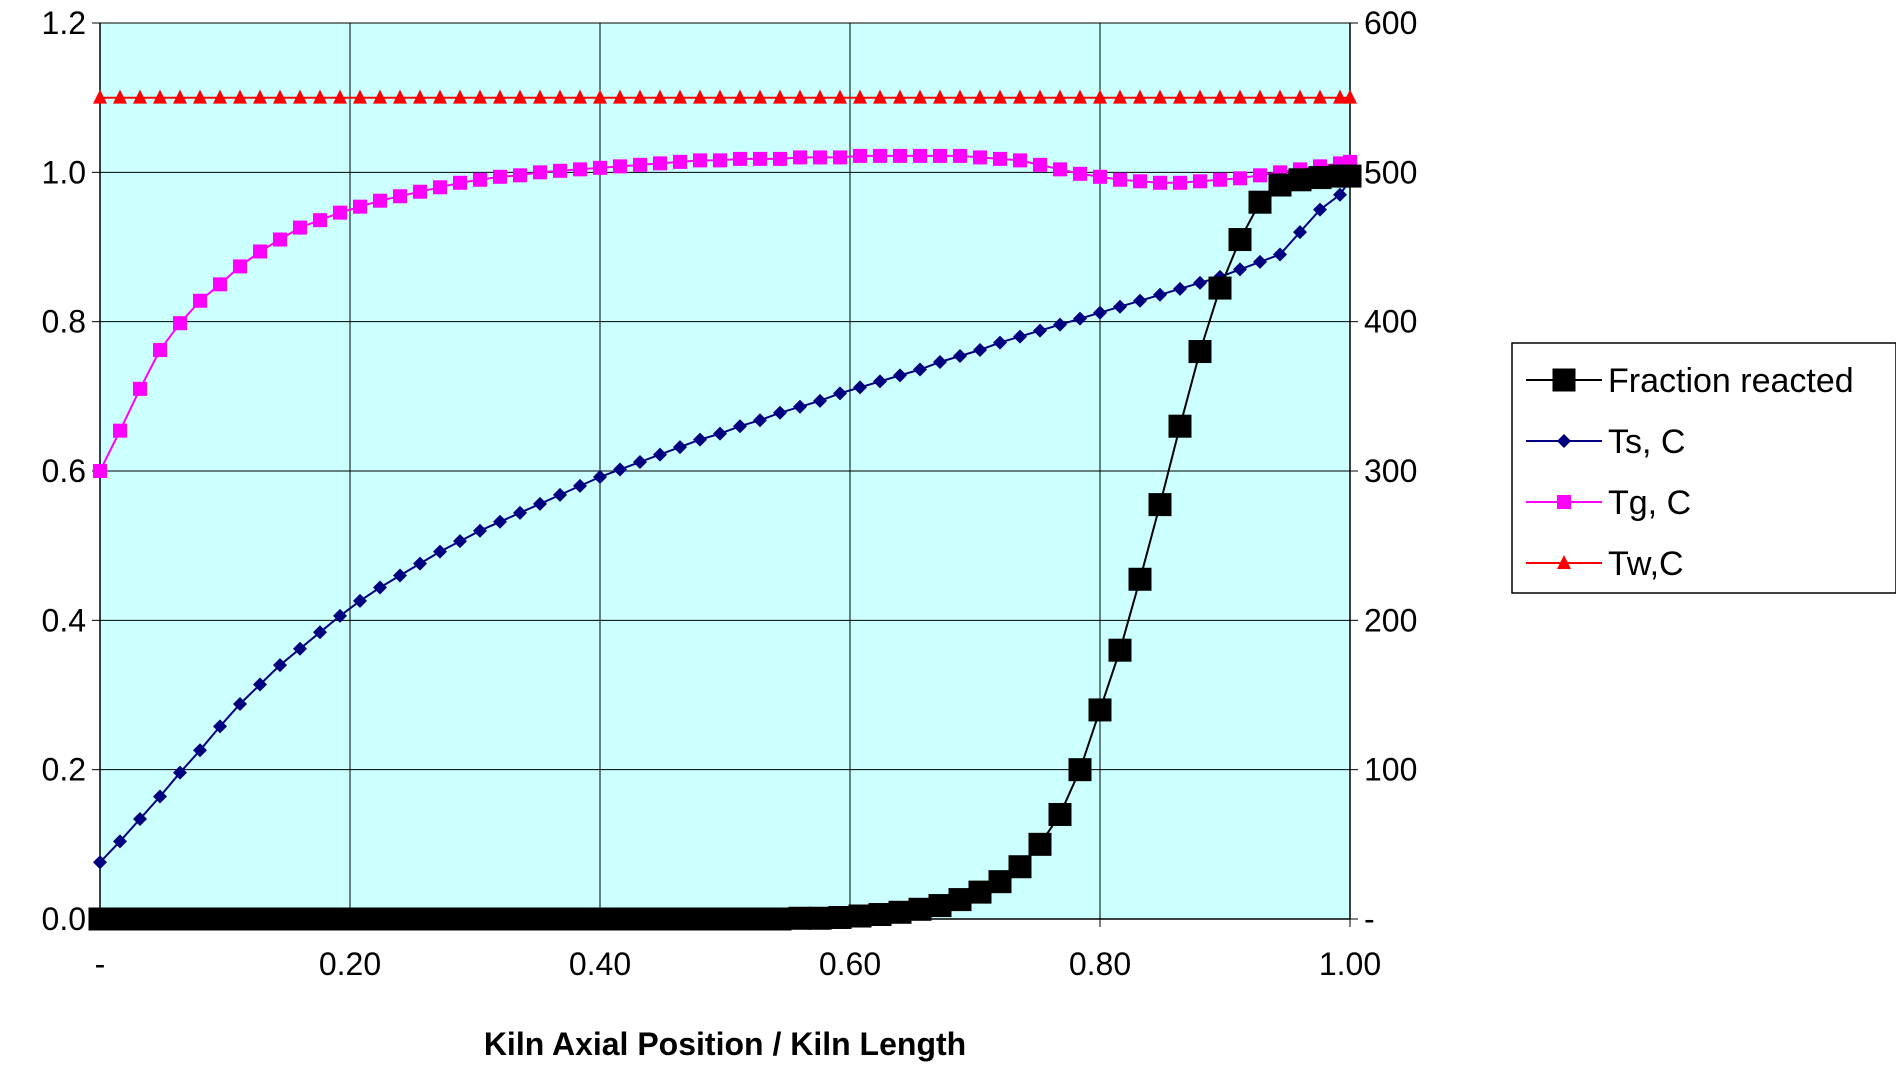 The width and height of the screenshot is (1896, 1067). What do you see at coordinates (64, 23) in the screenshot?
I see `y-left-tick-label: 1.2` at bounding box center [64, 23].